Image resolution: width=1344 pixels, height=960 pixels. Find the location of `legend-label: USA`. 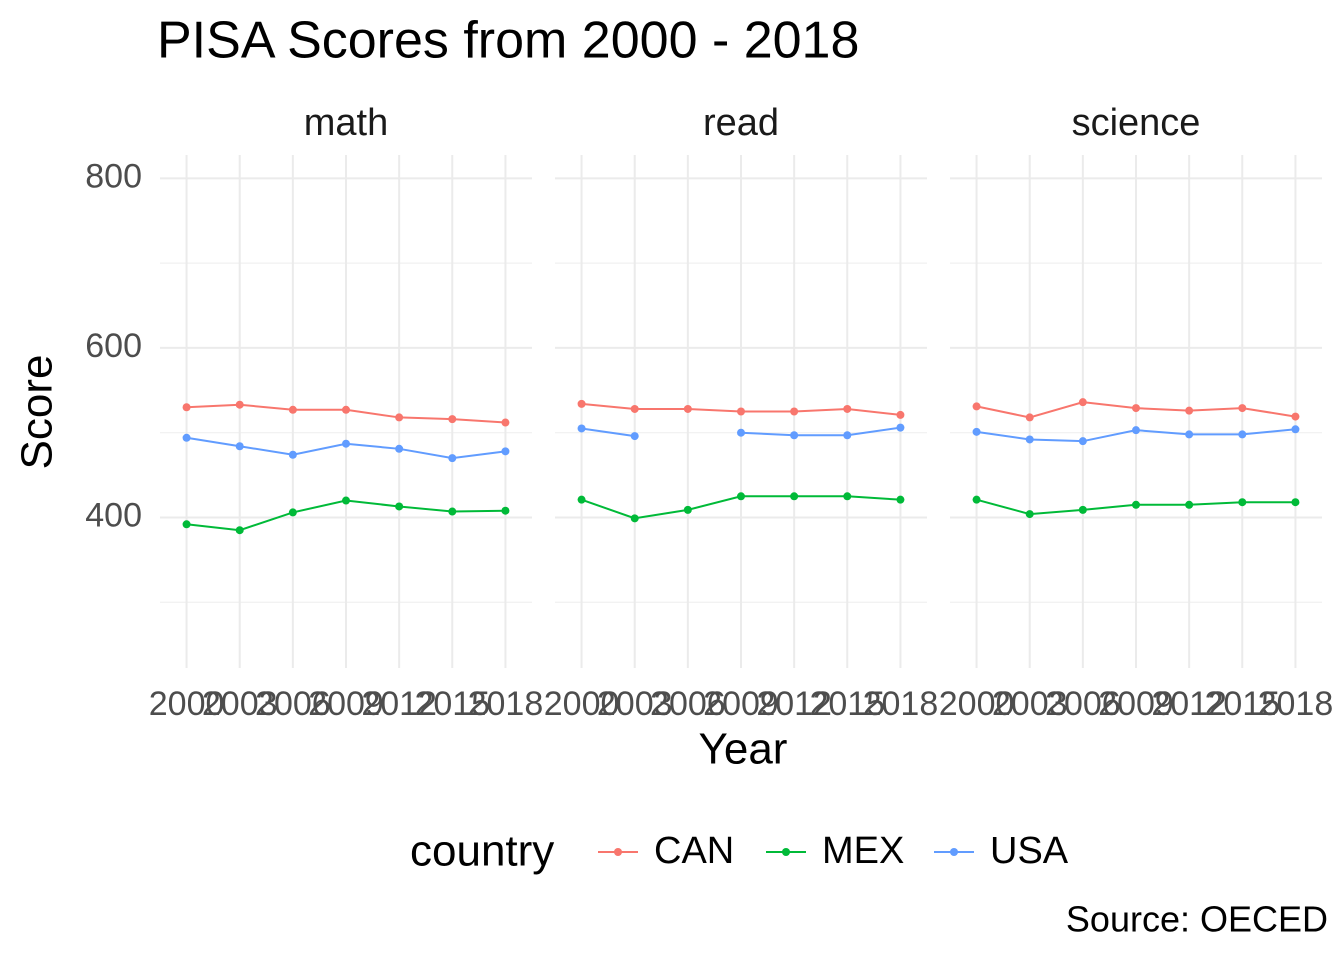

legend-label: USA is located at coordinates (1029, 851).